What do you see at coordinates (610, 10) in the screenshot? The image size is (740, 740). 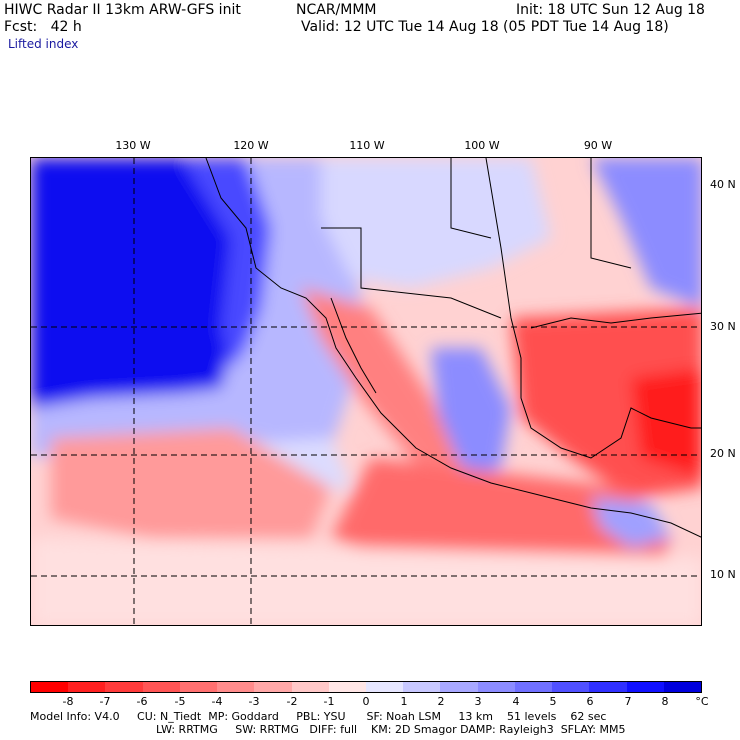 I see `init-time: Init: 18 UTC Sun 12 Aug 18` at bounding box center [610, 10].